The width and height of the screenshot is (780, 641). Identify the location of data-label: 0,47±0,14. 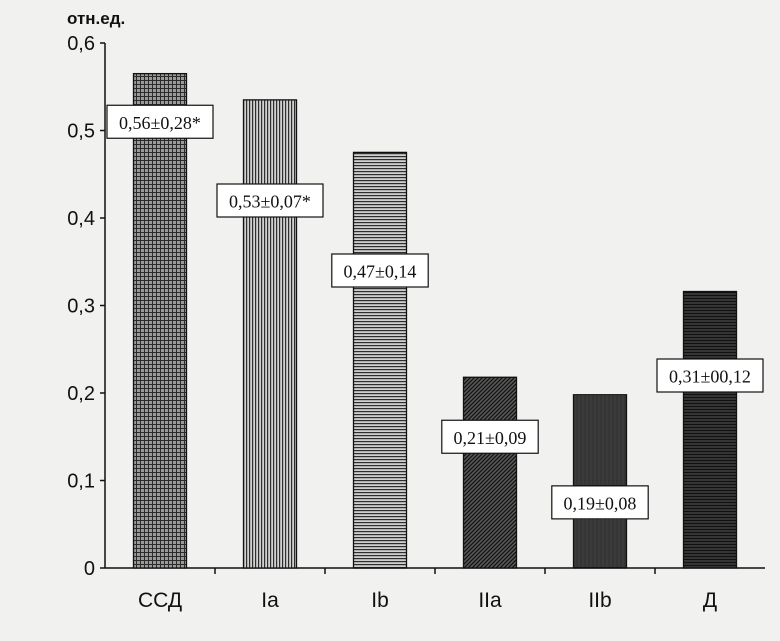
(380, 272).